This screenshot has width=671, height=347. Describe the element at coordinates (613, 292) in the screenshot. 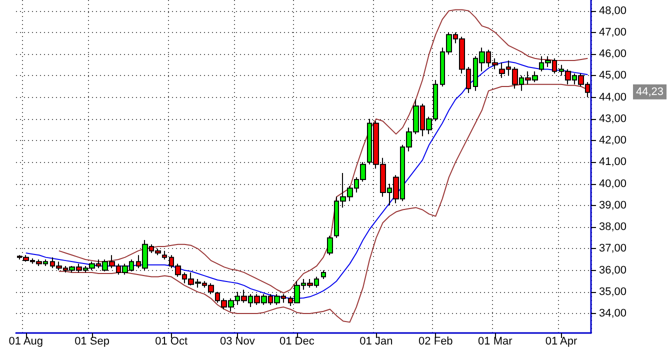

I see `y-tick-label: 35,00` at that location.